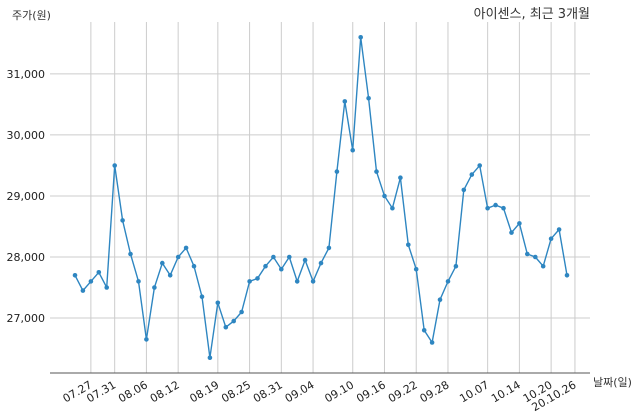 The image size is (640, 414). I want to click on x-tick-label: 09.10, so click(339, 391).